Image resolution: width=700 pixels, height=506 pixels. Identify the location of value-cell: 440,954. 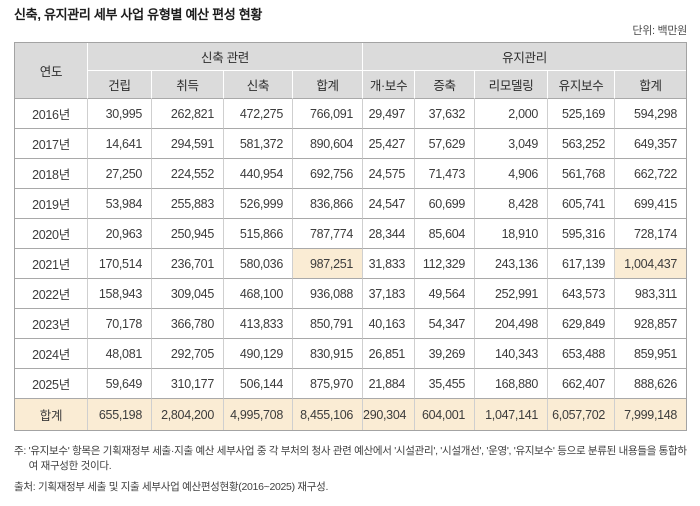
(258, 174).